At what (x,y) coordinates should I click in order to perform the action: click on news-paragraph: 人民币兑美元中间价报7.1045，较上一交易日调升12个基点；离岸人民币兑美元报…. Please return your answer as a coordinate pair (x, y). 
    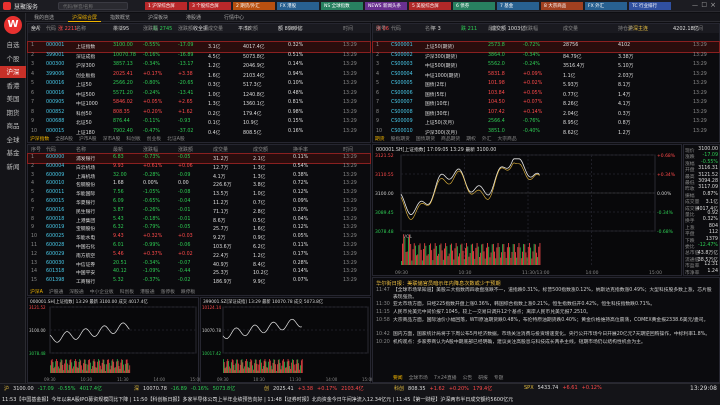
    Looking at the image, I should click on (492, 312).